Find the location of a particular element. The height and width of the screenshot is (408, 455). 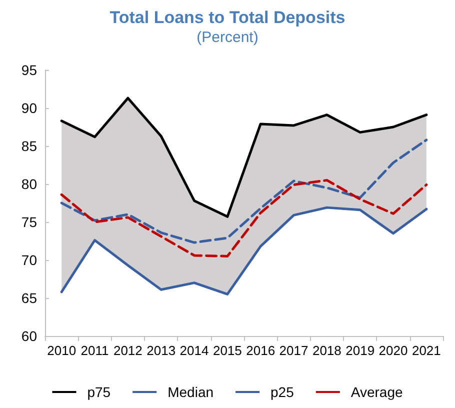

y-tick-label: 95 is located at coordinates (29, 70).